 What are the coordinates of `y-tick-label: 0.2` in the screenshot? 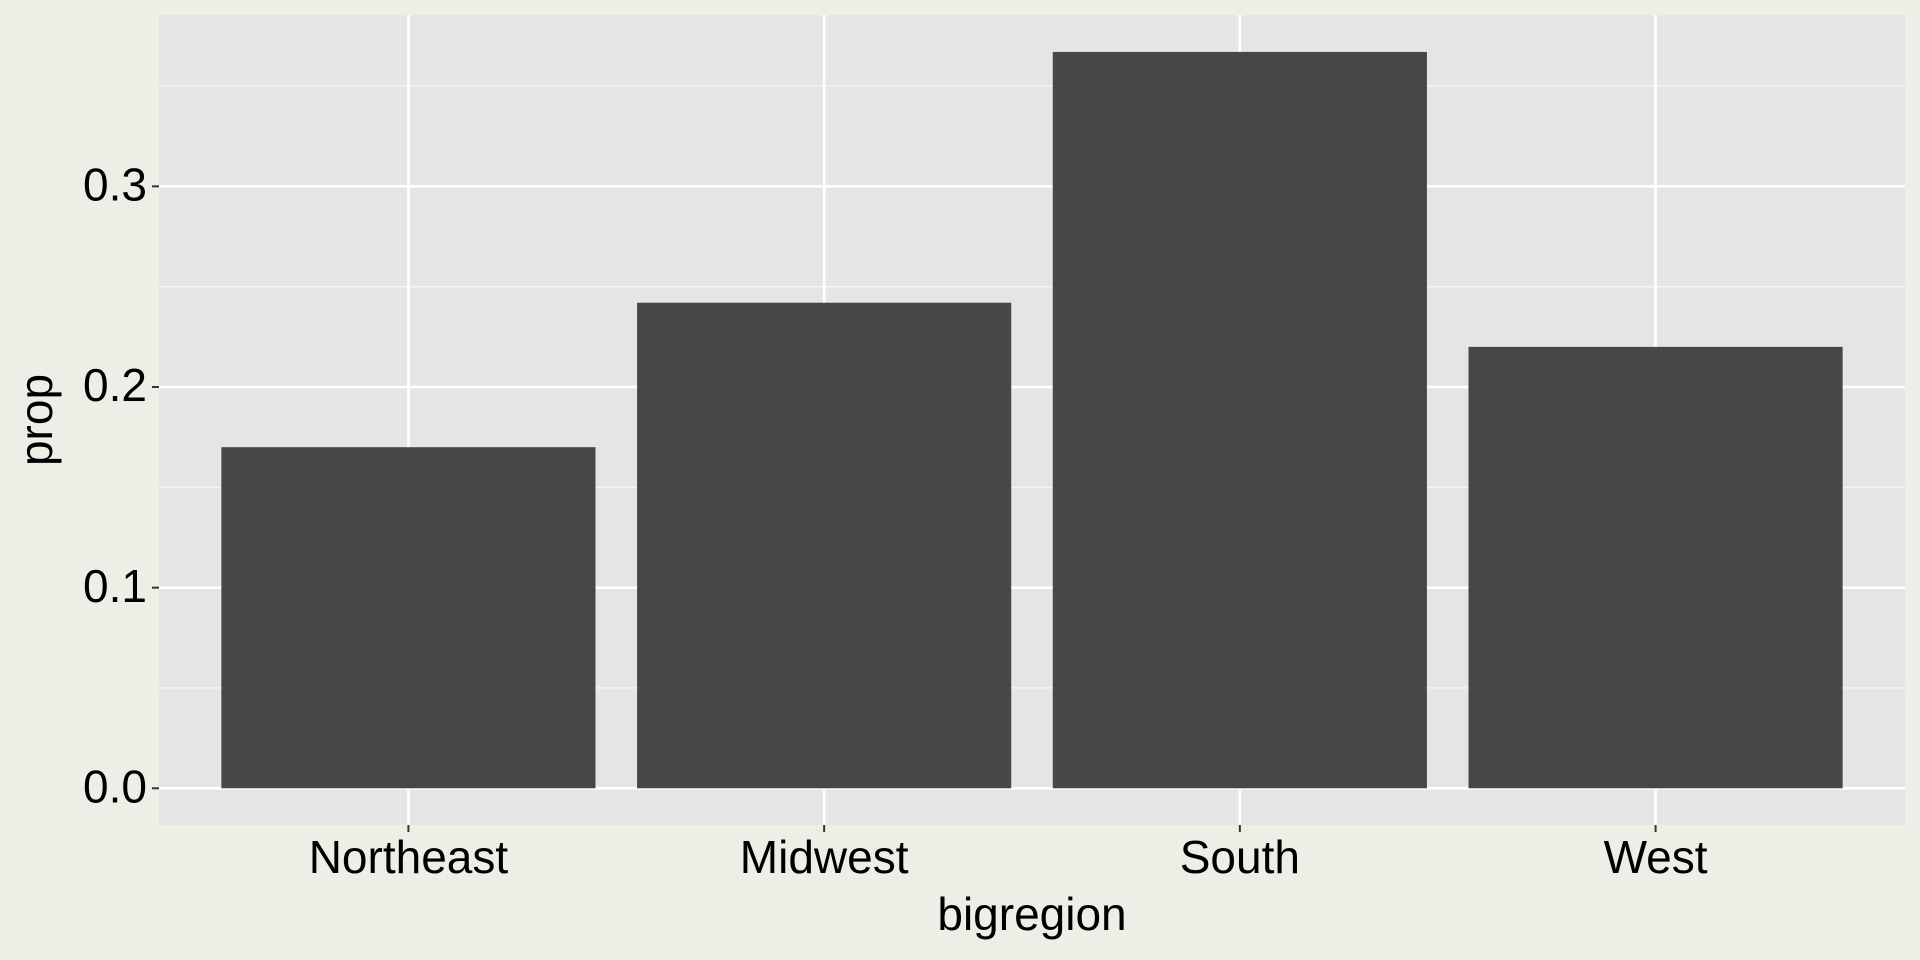 It's located at (115, 385).